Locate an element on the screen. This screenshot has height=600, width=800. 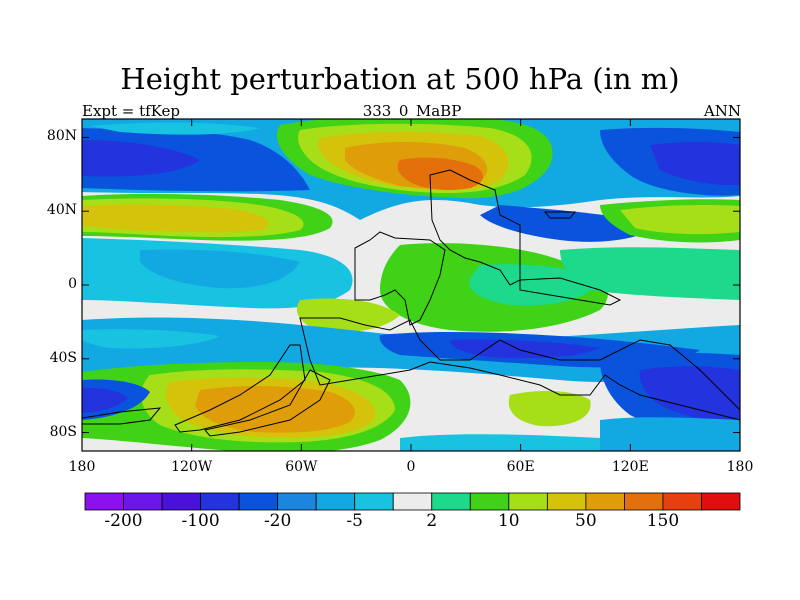
x-tick-label: 60W is located at coordinates (301, 467).